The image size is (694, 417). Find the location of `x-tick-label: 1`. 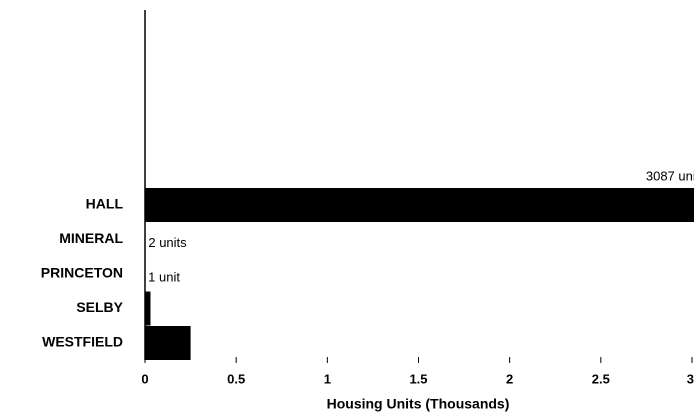

x-tick-label: 1 is located at coordinates (327, 378).